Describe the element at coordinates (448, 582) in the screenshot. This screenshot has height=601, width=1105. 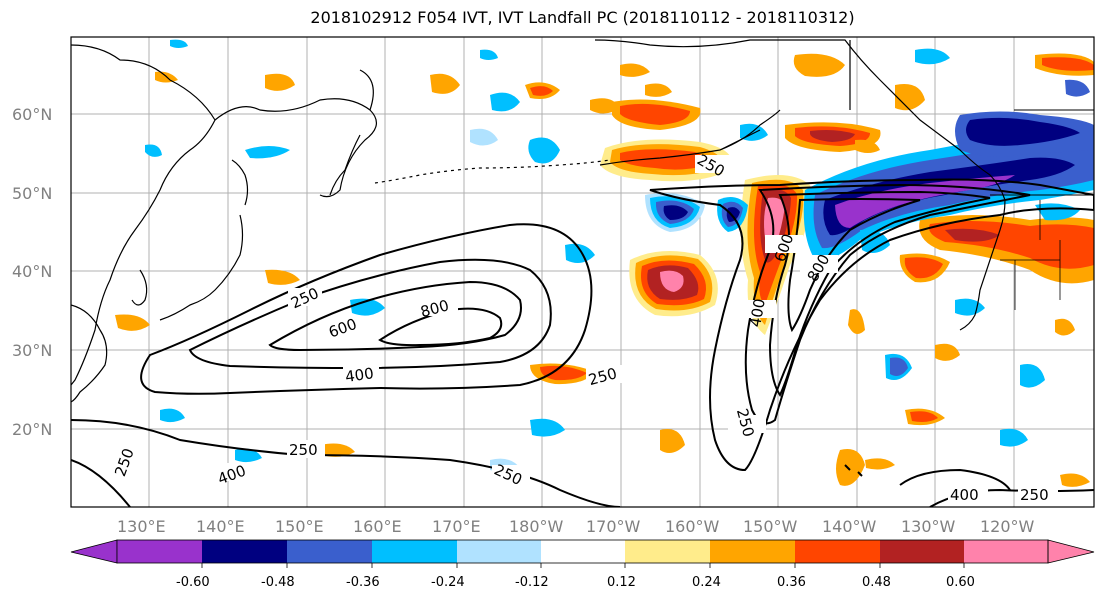
I see `colorbar-tick-label: -0.24` at that location.